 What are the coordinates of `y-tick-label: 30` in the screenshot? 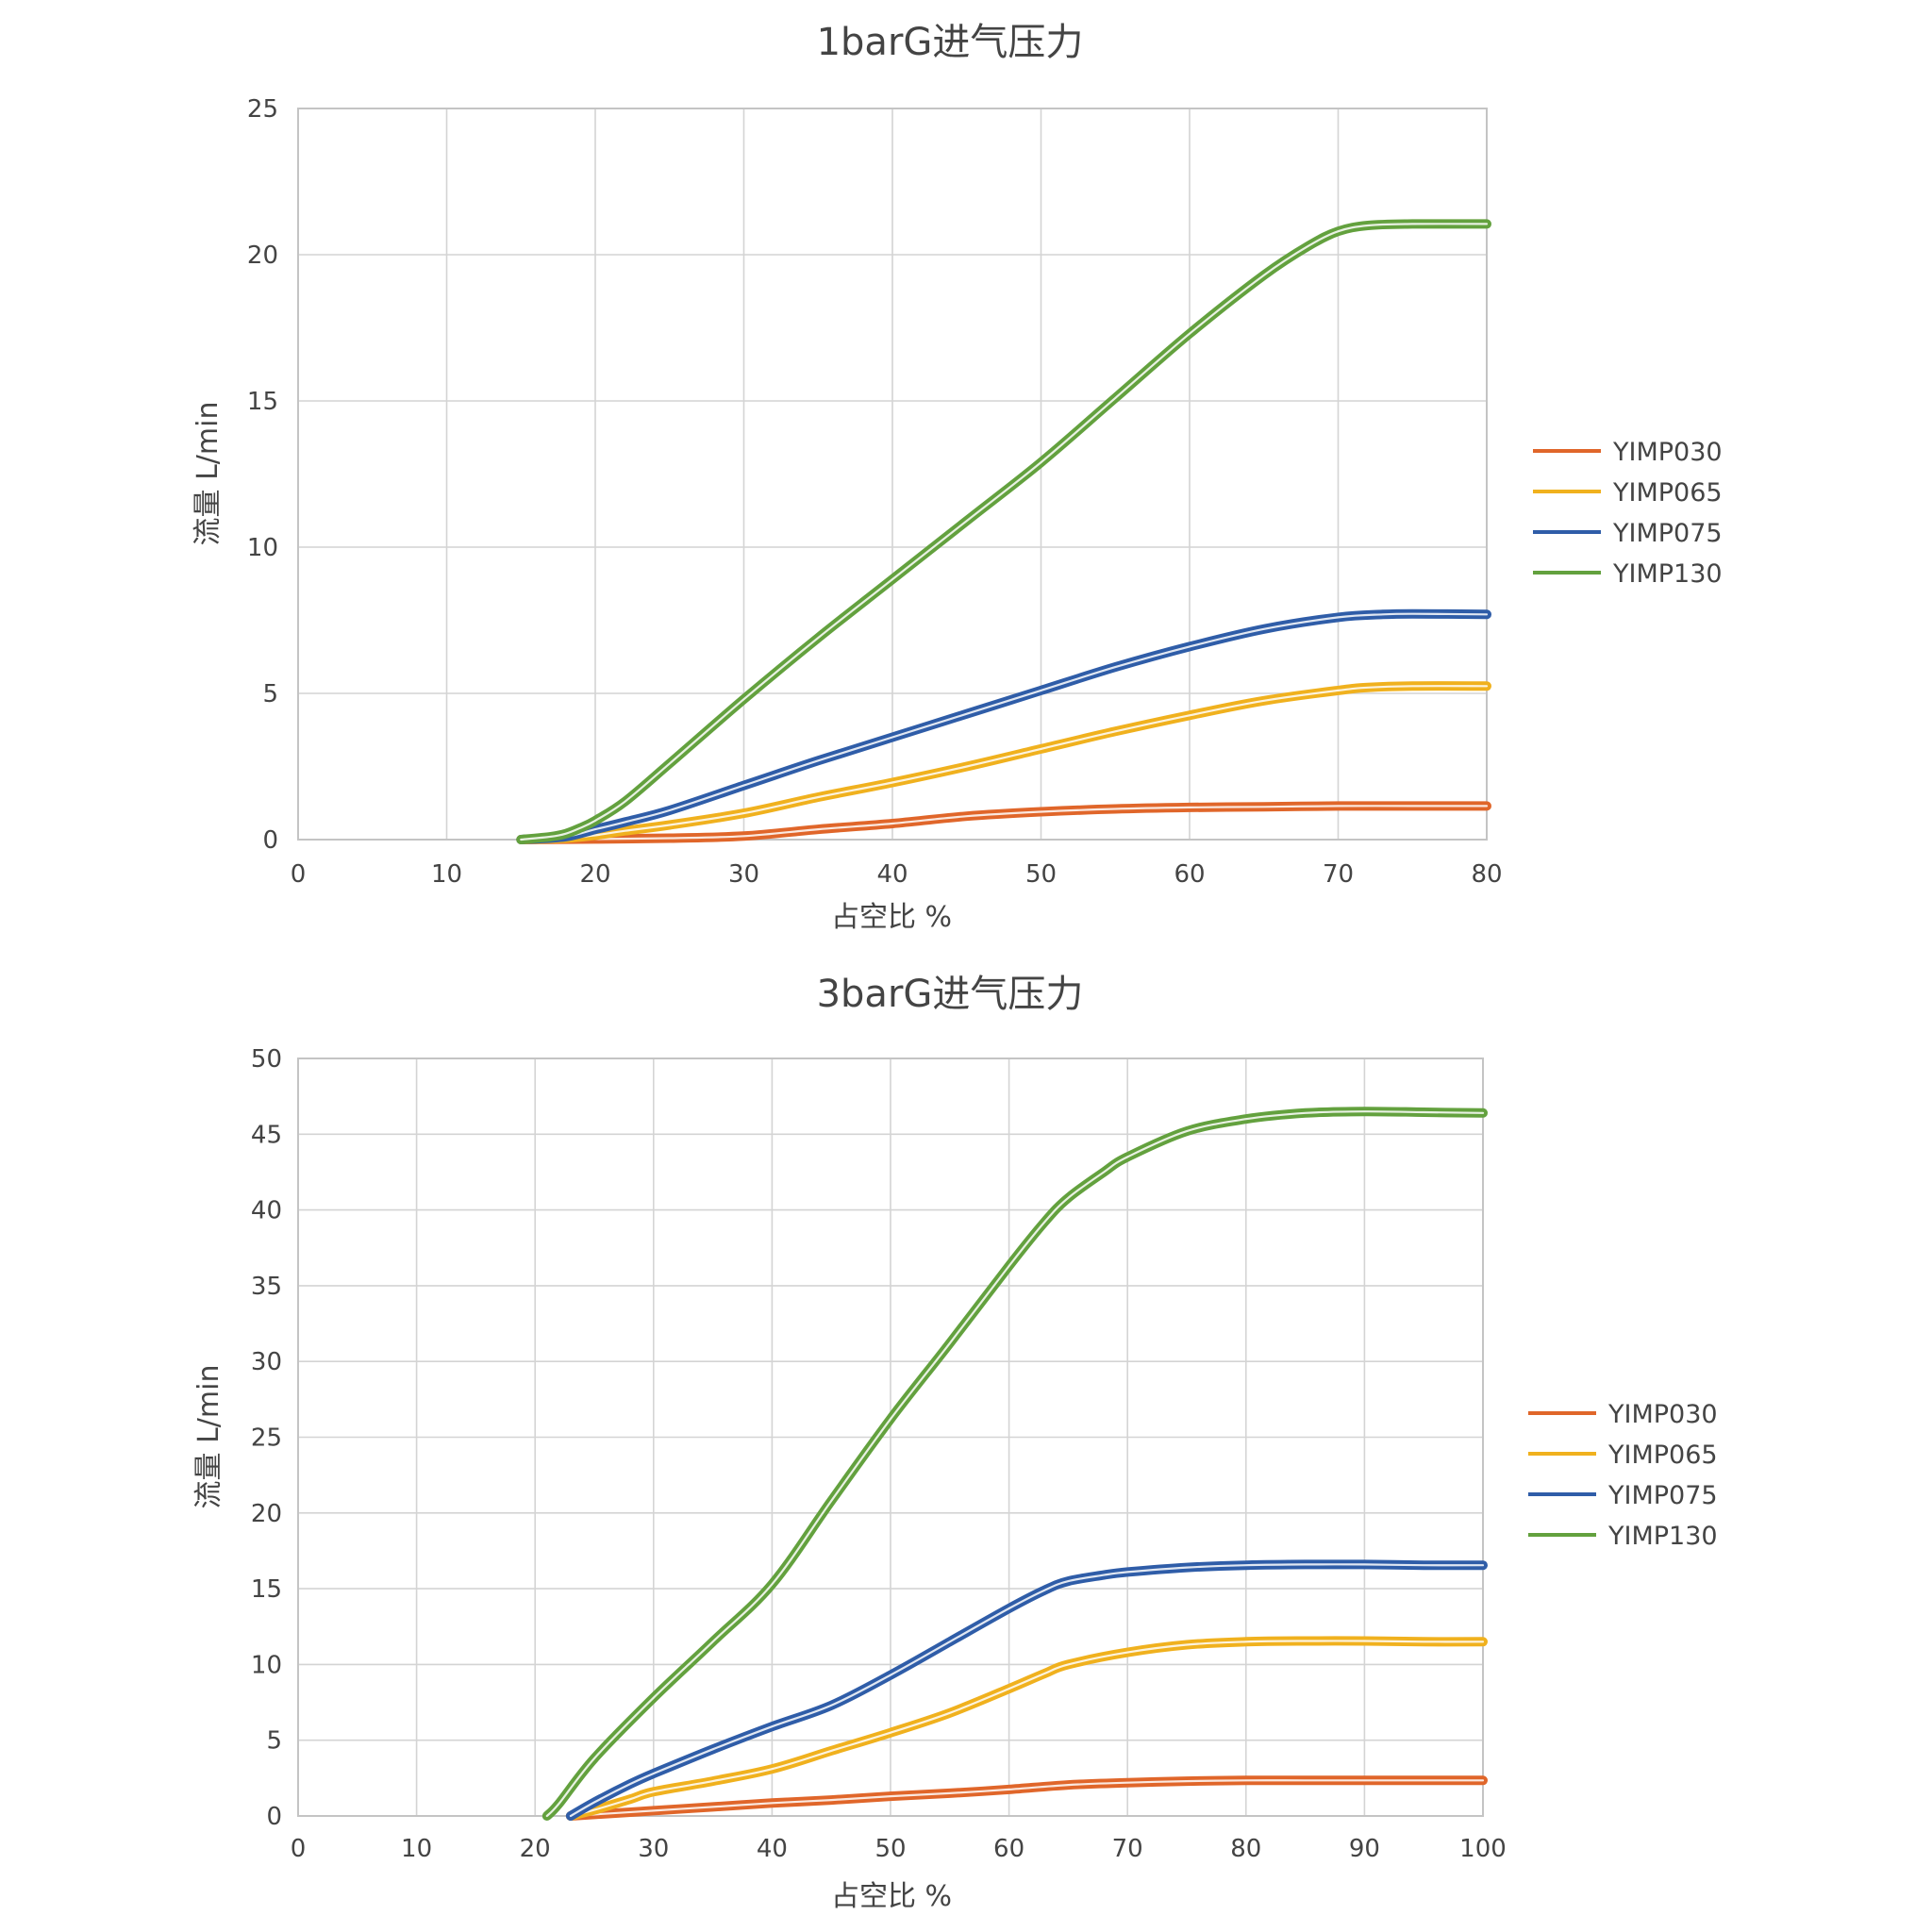 It's located at (266, 1362).